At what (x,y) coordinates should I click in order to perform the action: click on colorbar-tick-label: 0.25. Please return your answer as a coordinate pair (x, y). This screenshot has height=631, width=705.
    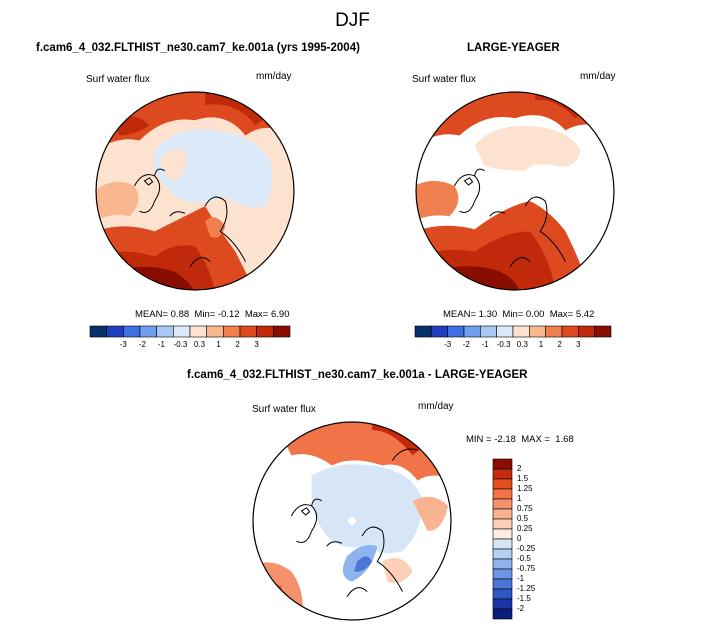
    Looking at the image, I should click on (525, 528).